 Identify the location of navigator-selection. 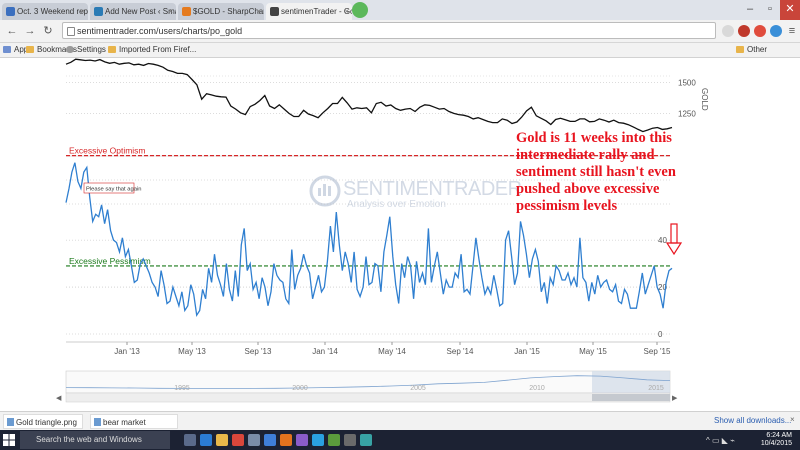
(631, 382).